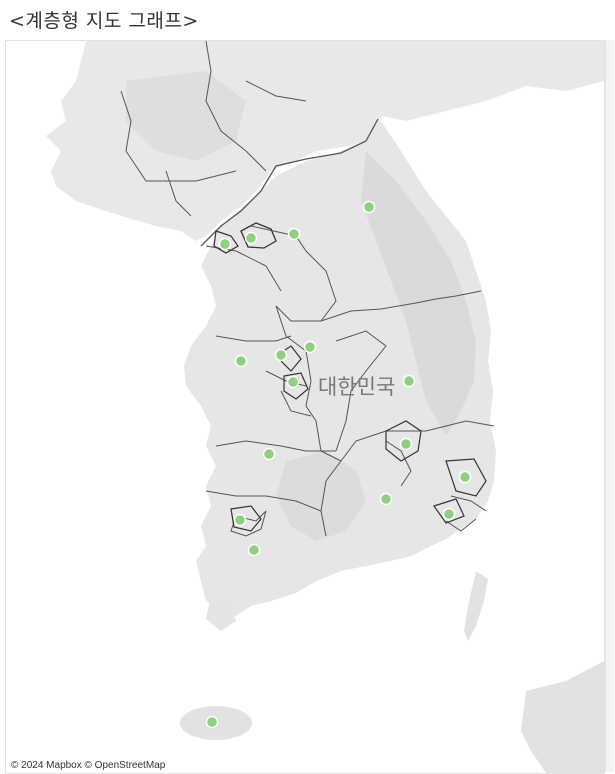 The image size is (615, 774). I want to click on border-north-internal, so click(213, 129).